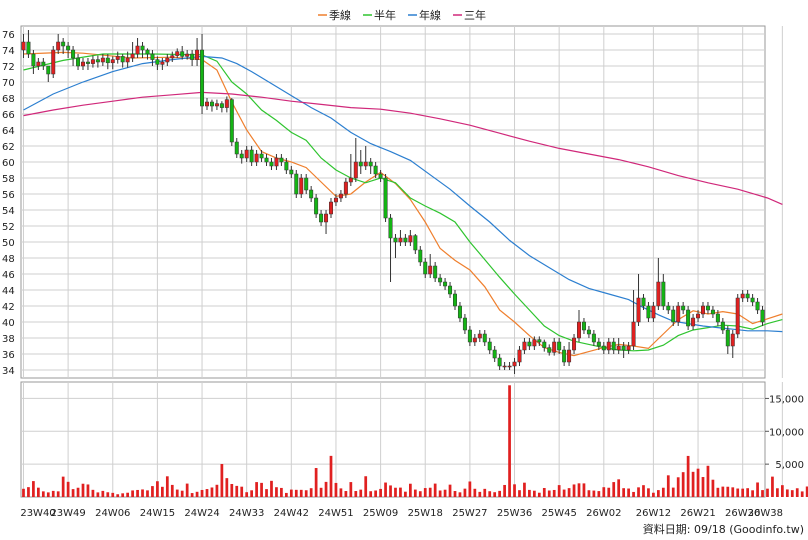 The width and height of the screenshot is (808, 540). I want to click on x-tick-label: 25W09, so click(380, 513).